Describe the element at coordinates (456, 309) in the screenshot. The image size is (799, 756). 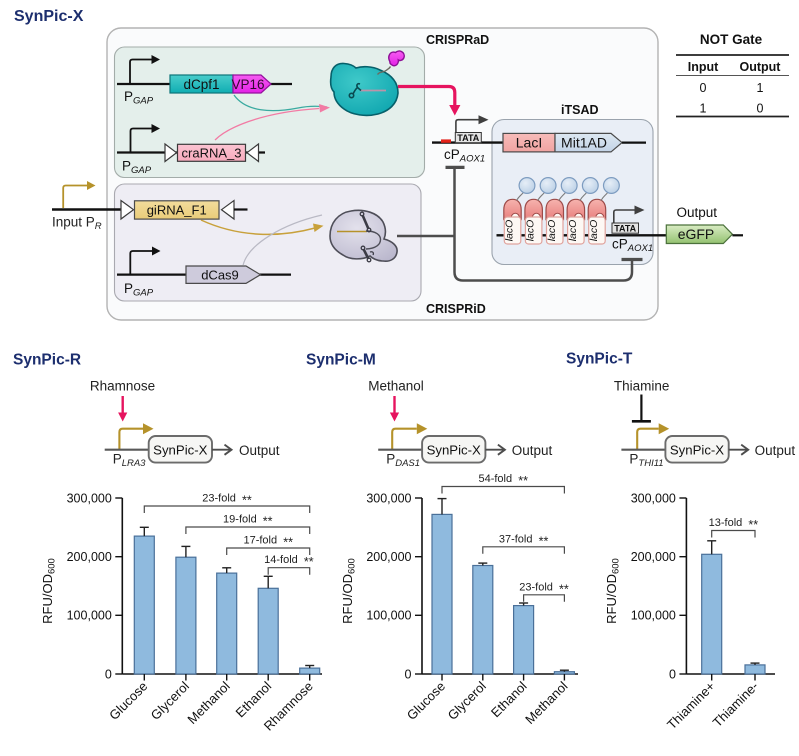
I see `svg-text: CRISPRiD` at that location.